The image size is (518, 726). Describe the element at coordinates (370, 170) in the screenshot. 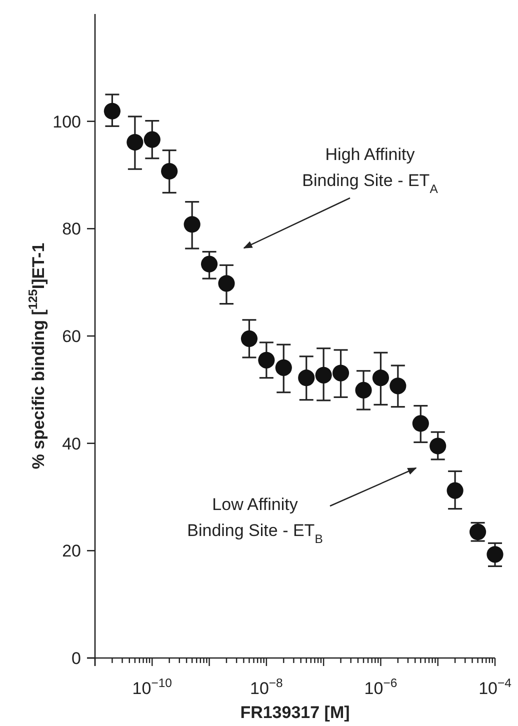

I see `annotation: High Affinity Binding Site - ET$_{A}$` at that location.